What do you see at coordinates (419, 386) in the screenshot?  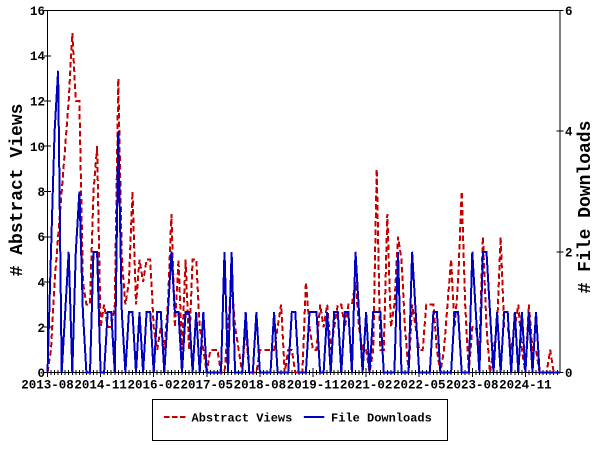 I see `svg-text: 2022-05` at bounding box center [419, 386].